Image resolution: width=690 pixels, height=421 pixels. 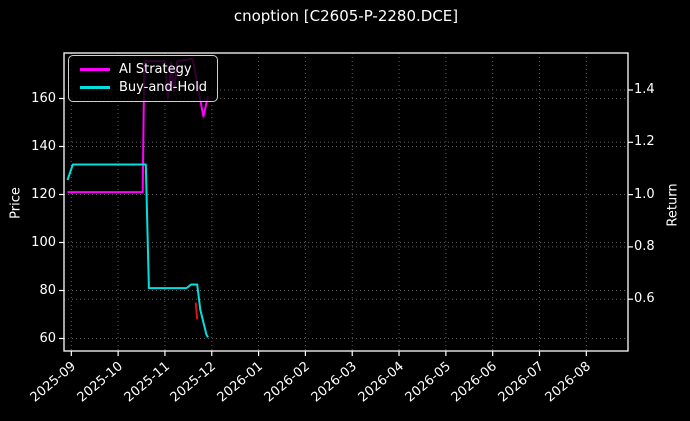 What do you see at coordinates (95, 69) in the screenshot?
I see `ai-strategy-line-swatch` at bounding box center [95, 69].